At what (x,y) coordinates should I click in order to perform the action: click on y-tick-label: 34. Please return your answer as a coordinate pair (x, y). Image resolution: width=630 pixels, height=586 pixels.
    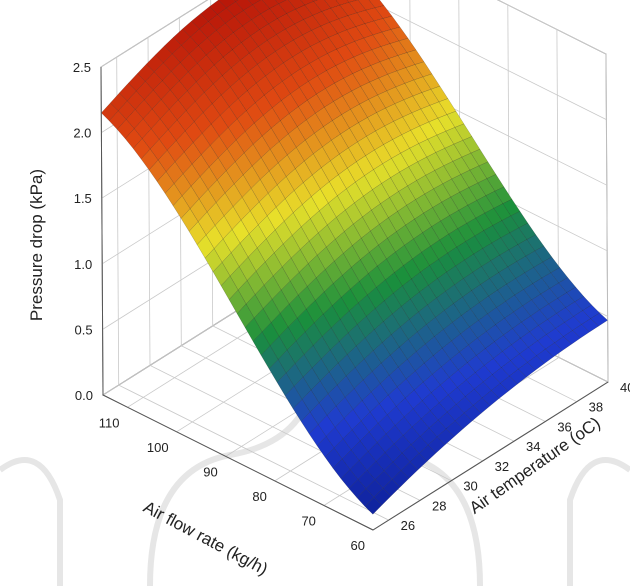
    Looking at the image, I should click on (533, 446).